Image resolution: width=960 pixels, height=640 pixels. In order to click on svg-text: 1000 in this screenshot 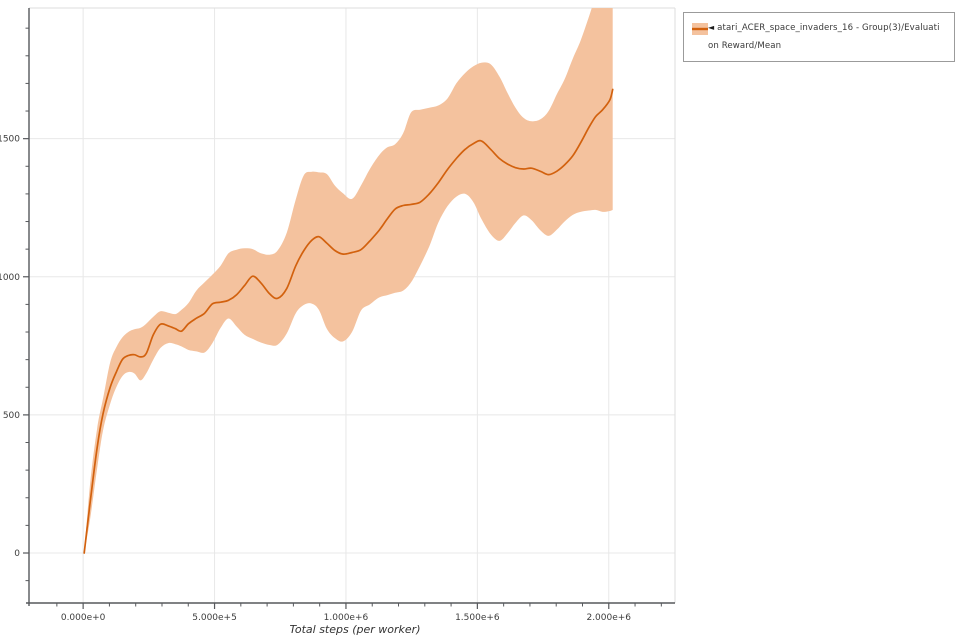, I will do `click(10, 278)`.